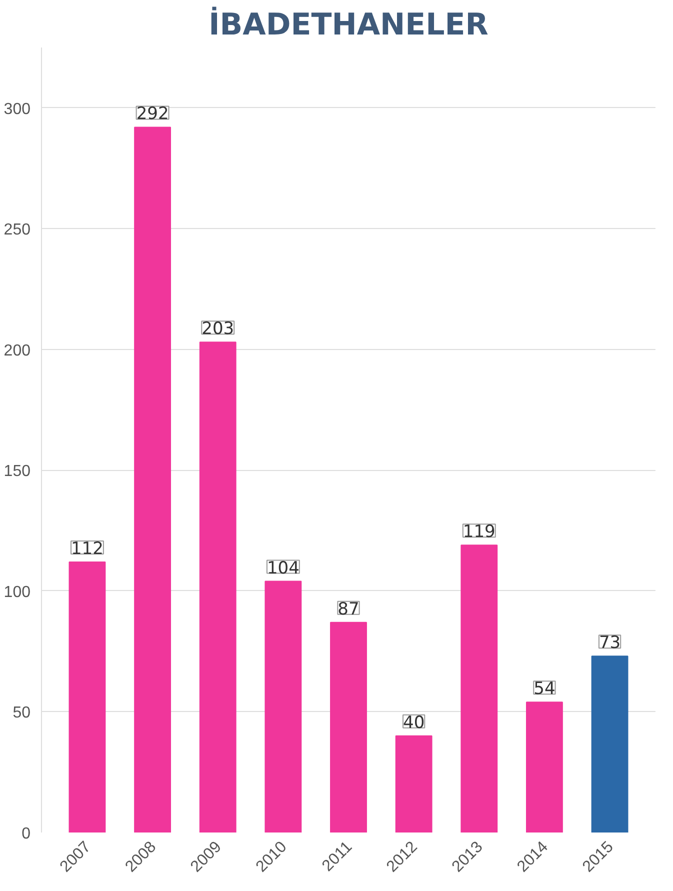  Describe the element at coordinates (283, 568) in the screenshot. I see `data-label: 104` at that location.